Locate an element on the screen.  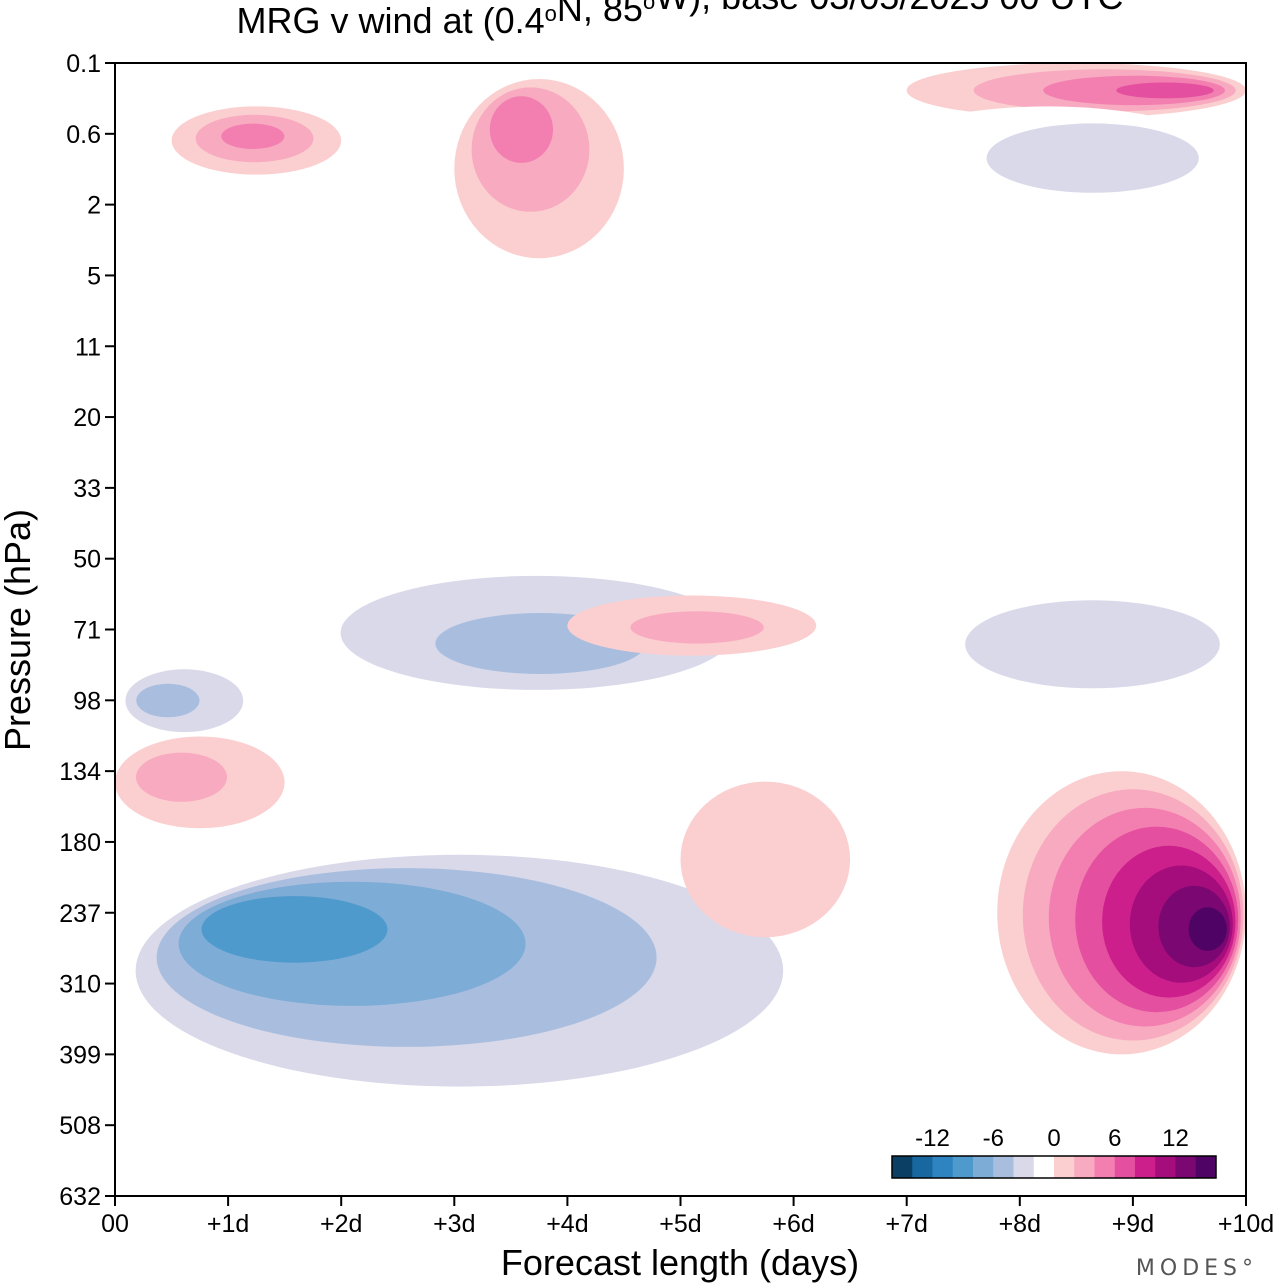
x-tick-label: +6d is located at coordinates (793, 1224).